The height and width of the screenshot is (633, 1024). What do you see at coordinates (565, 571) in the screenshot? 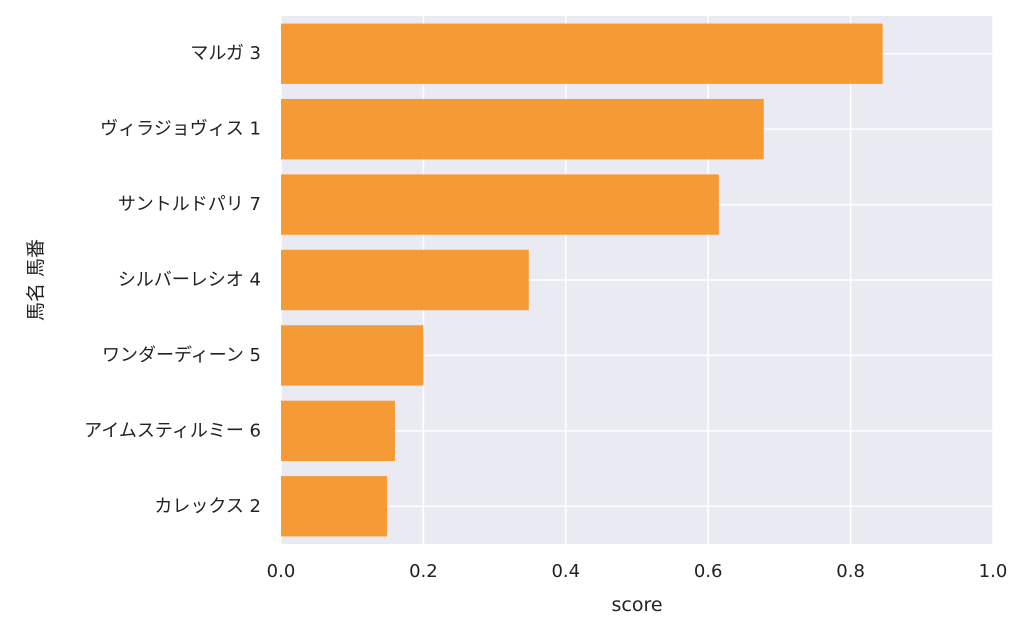
I see `x-tick-label: 0.4` at bounding box center [565, 571].